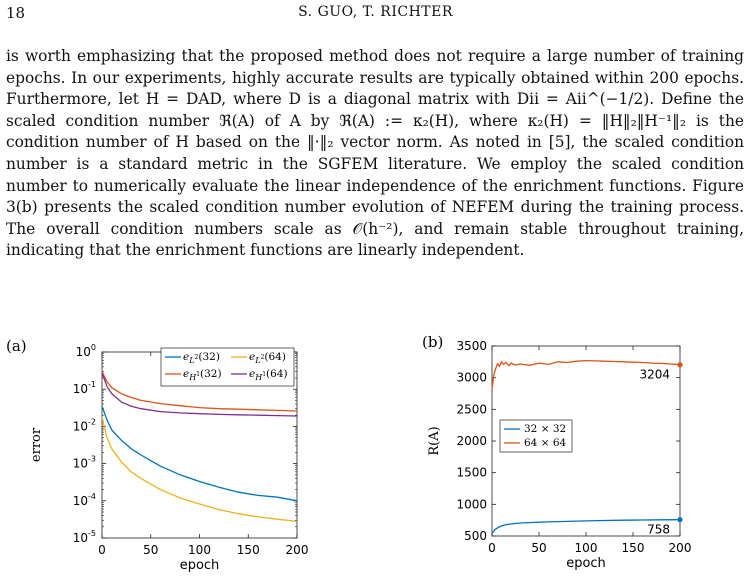 This screenshot has width=751, height=586. Describe the element at coordinates (475, 536) in the screenshot. I see `y-tick-label: 500` at that location.